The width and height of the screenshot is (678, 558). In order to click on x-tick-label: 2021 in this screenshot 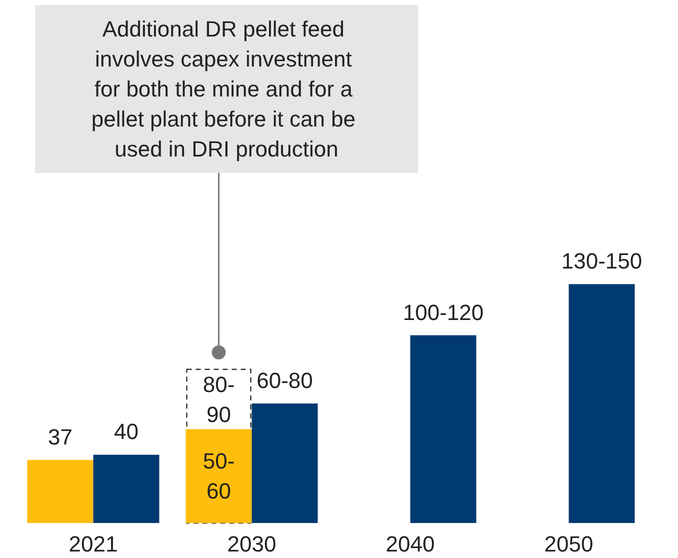, I will do `click(93, 544)`.